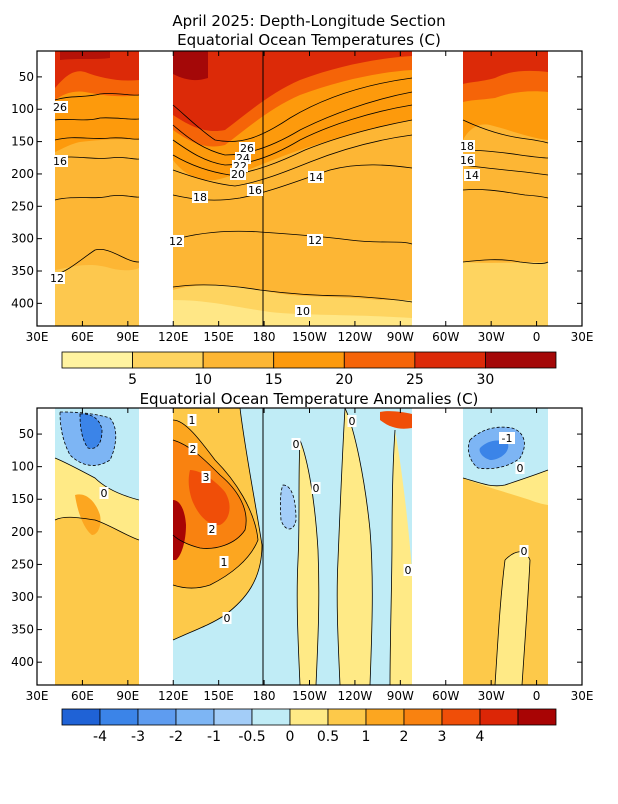 This screenshot has height=804, width=618. Describe the element at coordinates (224, 562) in the screenshot. I see `contour-label: 1` at that location.